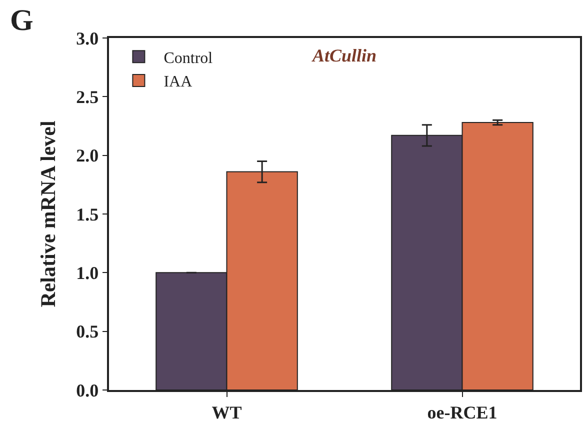 This screenshot has width=584, height=427. What do you see at coordinates (87, 332) in the screenshot?
I see `y-tick-label: 0.5` at bounding box center [87, 332].